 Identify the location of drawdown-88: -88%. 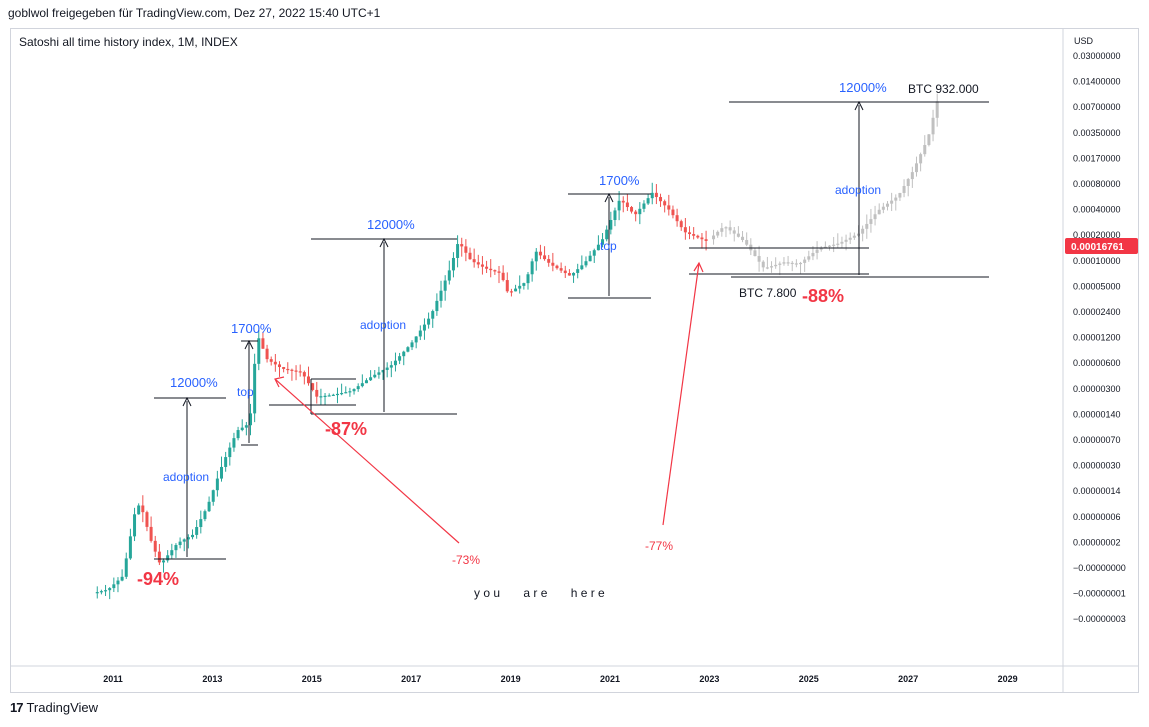
(823, 296).